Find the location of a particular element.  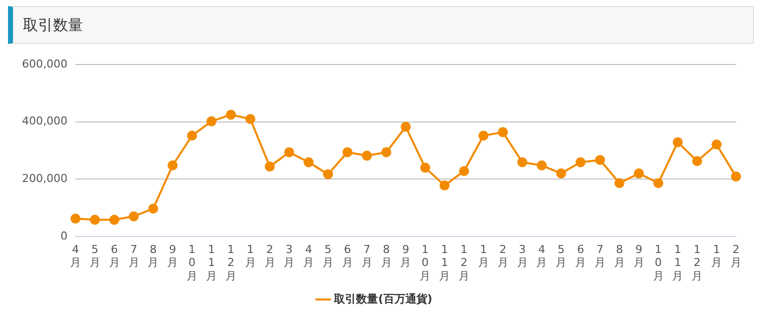

y-tick-label: 0 is located at coordinates (64, 235).